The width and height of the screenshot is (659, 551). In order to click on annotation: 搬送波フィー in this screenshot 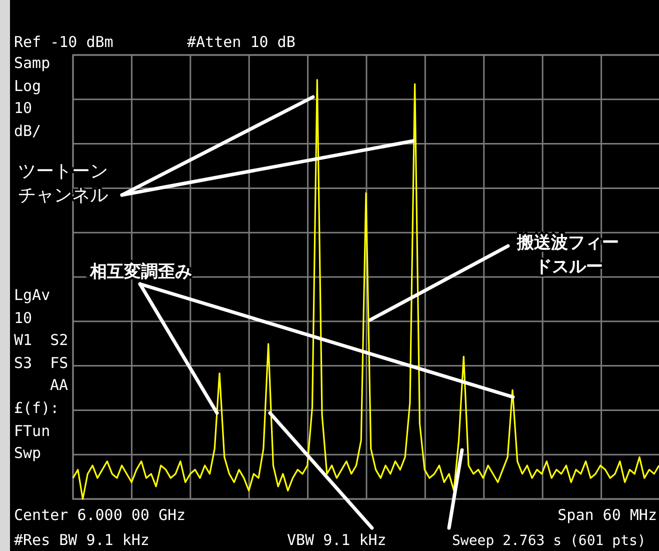, I will do `click(568, 243)`.